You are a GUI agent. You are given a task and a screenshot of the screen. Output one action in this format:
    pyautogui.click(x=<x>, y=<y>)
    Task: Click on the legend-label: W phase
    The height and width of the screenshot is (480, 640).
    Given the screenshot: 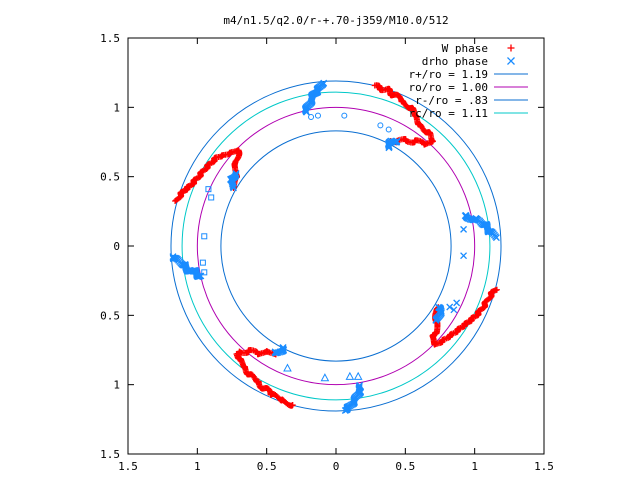 What is the action you would take?
    pyautogui.click(x=465, y=48)
    